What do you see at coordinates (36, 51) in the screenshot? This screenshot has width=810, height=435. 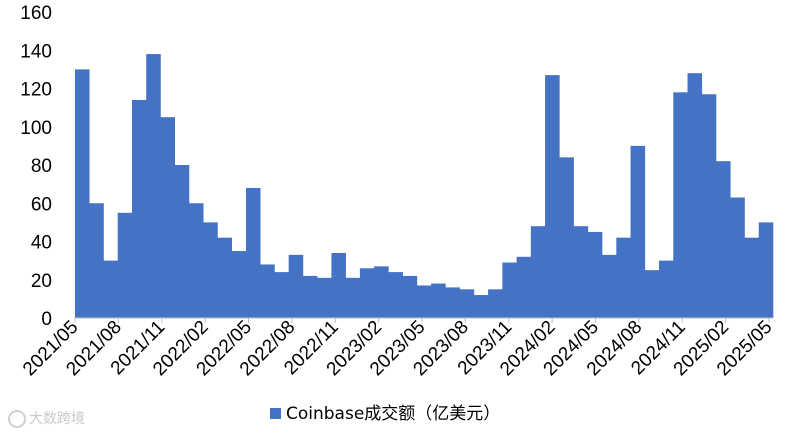 I see `y-tick-label: 140` at bounding box center [36, 51].